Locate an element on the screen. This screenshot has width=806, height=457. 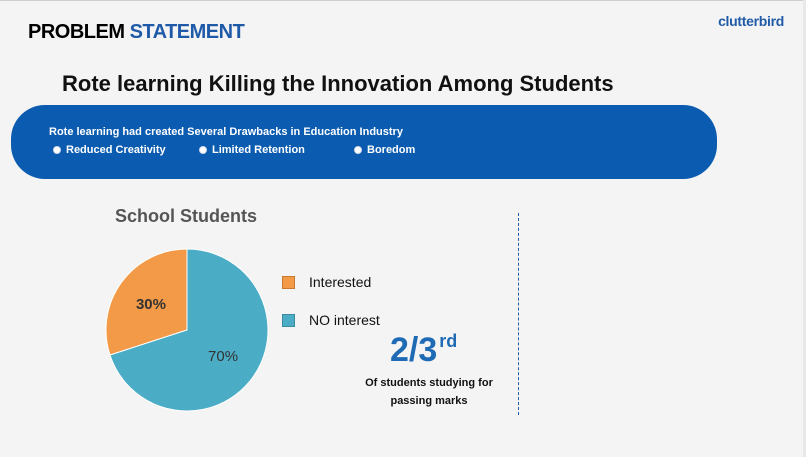
pie-label-no-interest: 70% is located at coordinates (223, 356).